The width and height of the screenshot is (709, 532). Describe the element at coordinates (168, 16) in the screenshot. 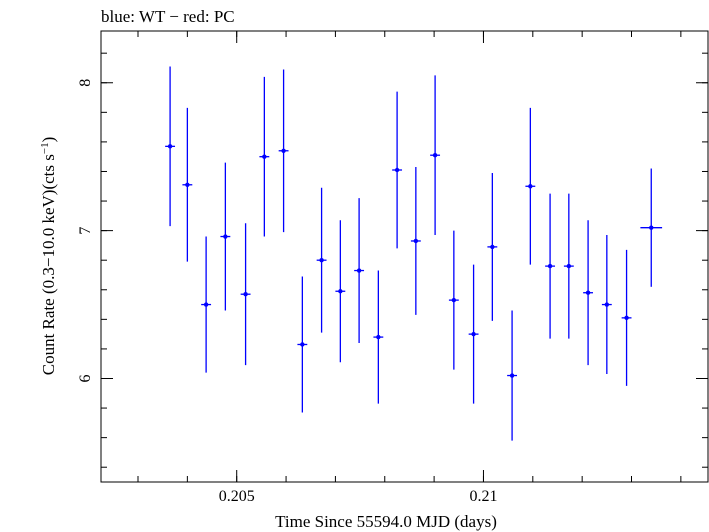

I see `chart-title: blue: WT − red: PC` at that location.